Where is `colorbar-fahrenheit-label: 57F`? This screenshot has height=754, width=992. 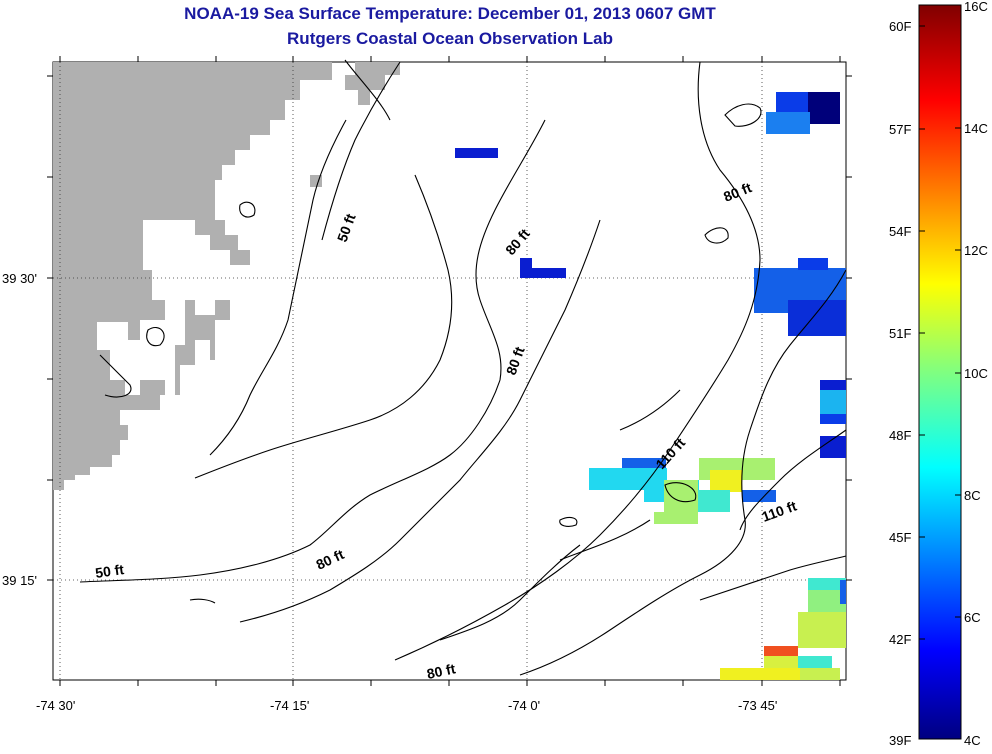 colorbar-fahrenheit-label: 57F is located at coordinates (900, 129).